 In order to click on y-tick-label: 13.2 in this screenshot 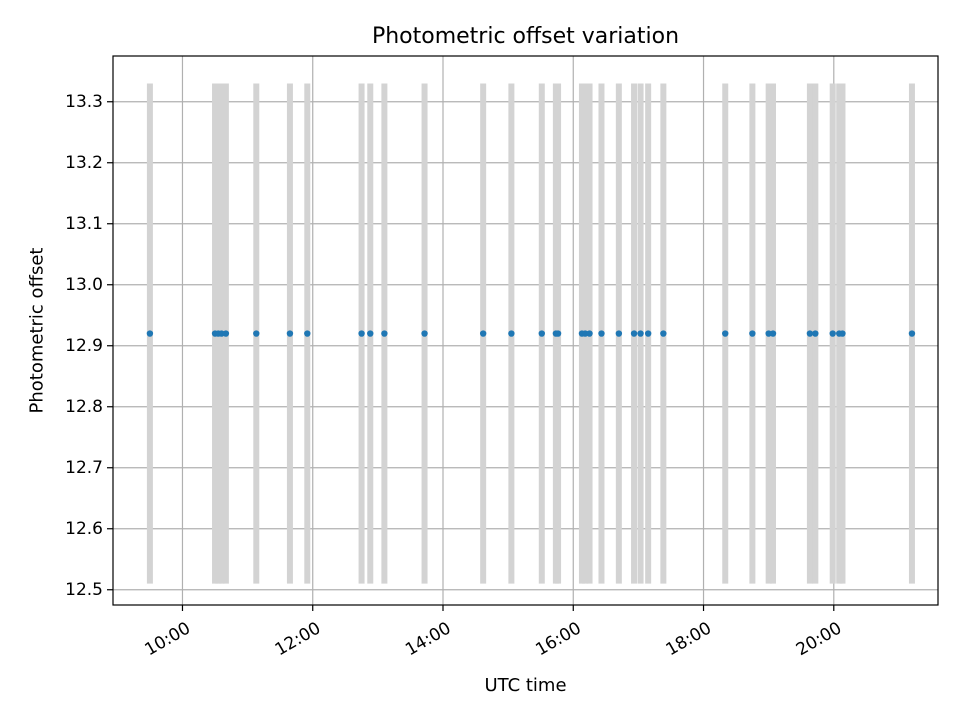, I will do `click(84, 163)`.